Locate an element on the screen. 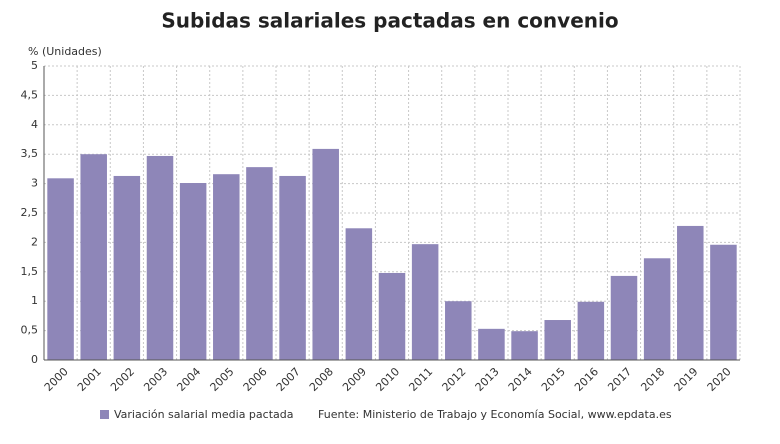 The height and width of the screenshot is (444, 780). x-tick-label: 2009 is located at coordinates (354, 379).